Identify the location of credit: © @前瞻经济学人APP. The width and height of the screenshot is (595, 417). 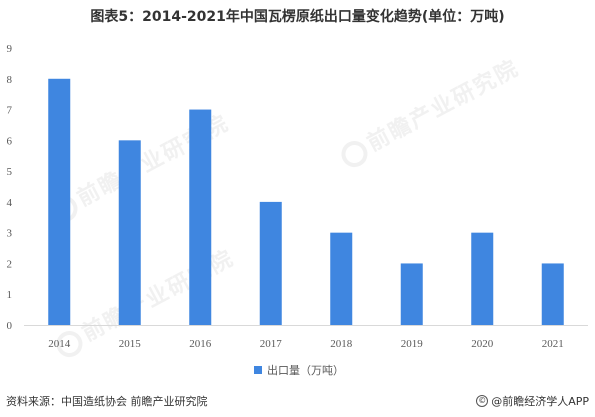
(532, 401).